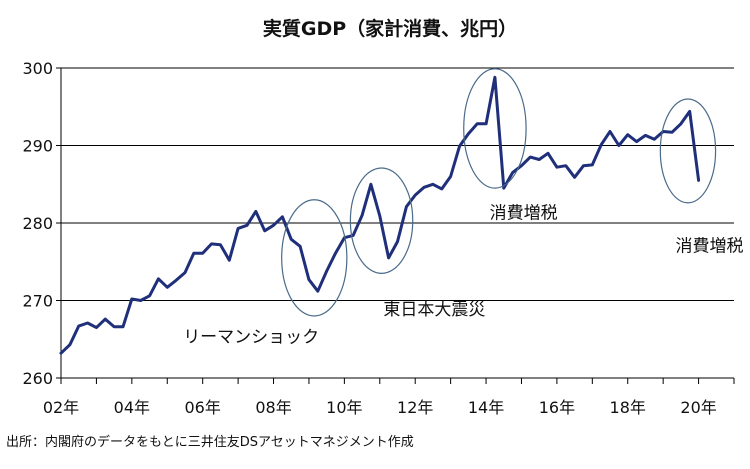  I want to click on y-axis-ticks: 260 270 280 290 300, so click(41, 223).